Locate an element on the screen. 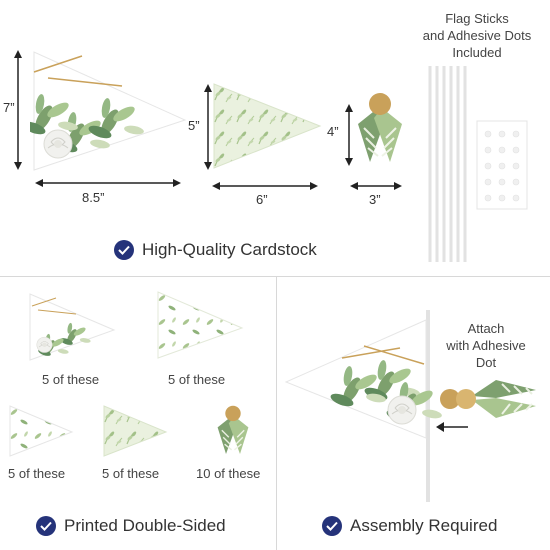  tie-piece-height-label: 4” is located at coordinates (333, 131).